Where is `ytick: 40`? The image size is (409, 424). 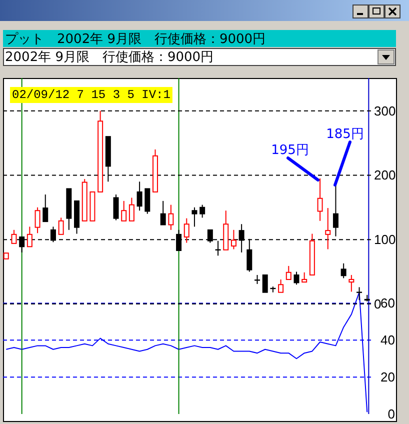 ytick: 40 is located at coordinates (387, 340).